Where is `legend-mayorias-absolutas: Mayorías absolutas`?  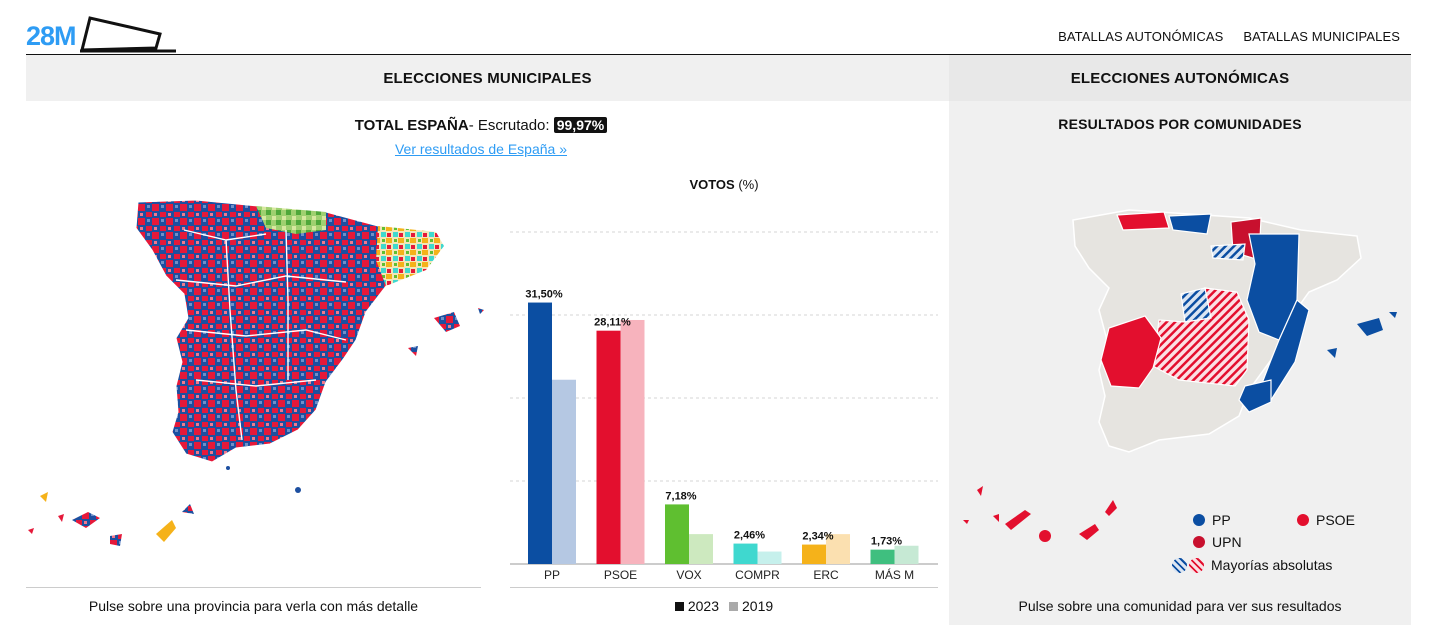
legend-mayorias-absolutas: Mayorías absolutas is located at coordinates (1252, 565).